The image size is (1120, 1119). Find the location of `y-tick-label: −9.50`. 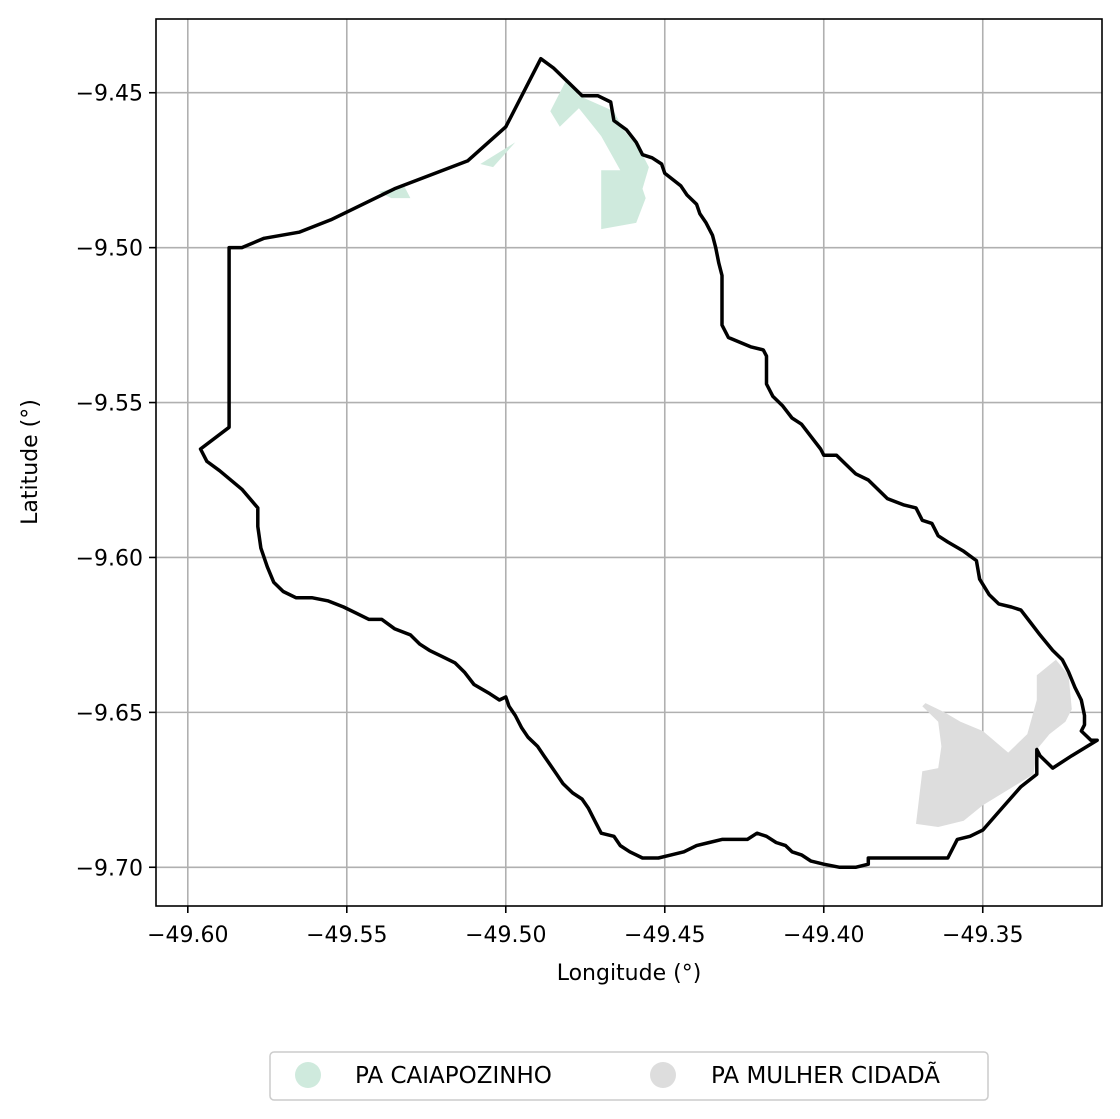

y-tick-label: −9.50 is located at coordinates (109, 249).